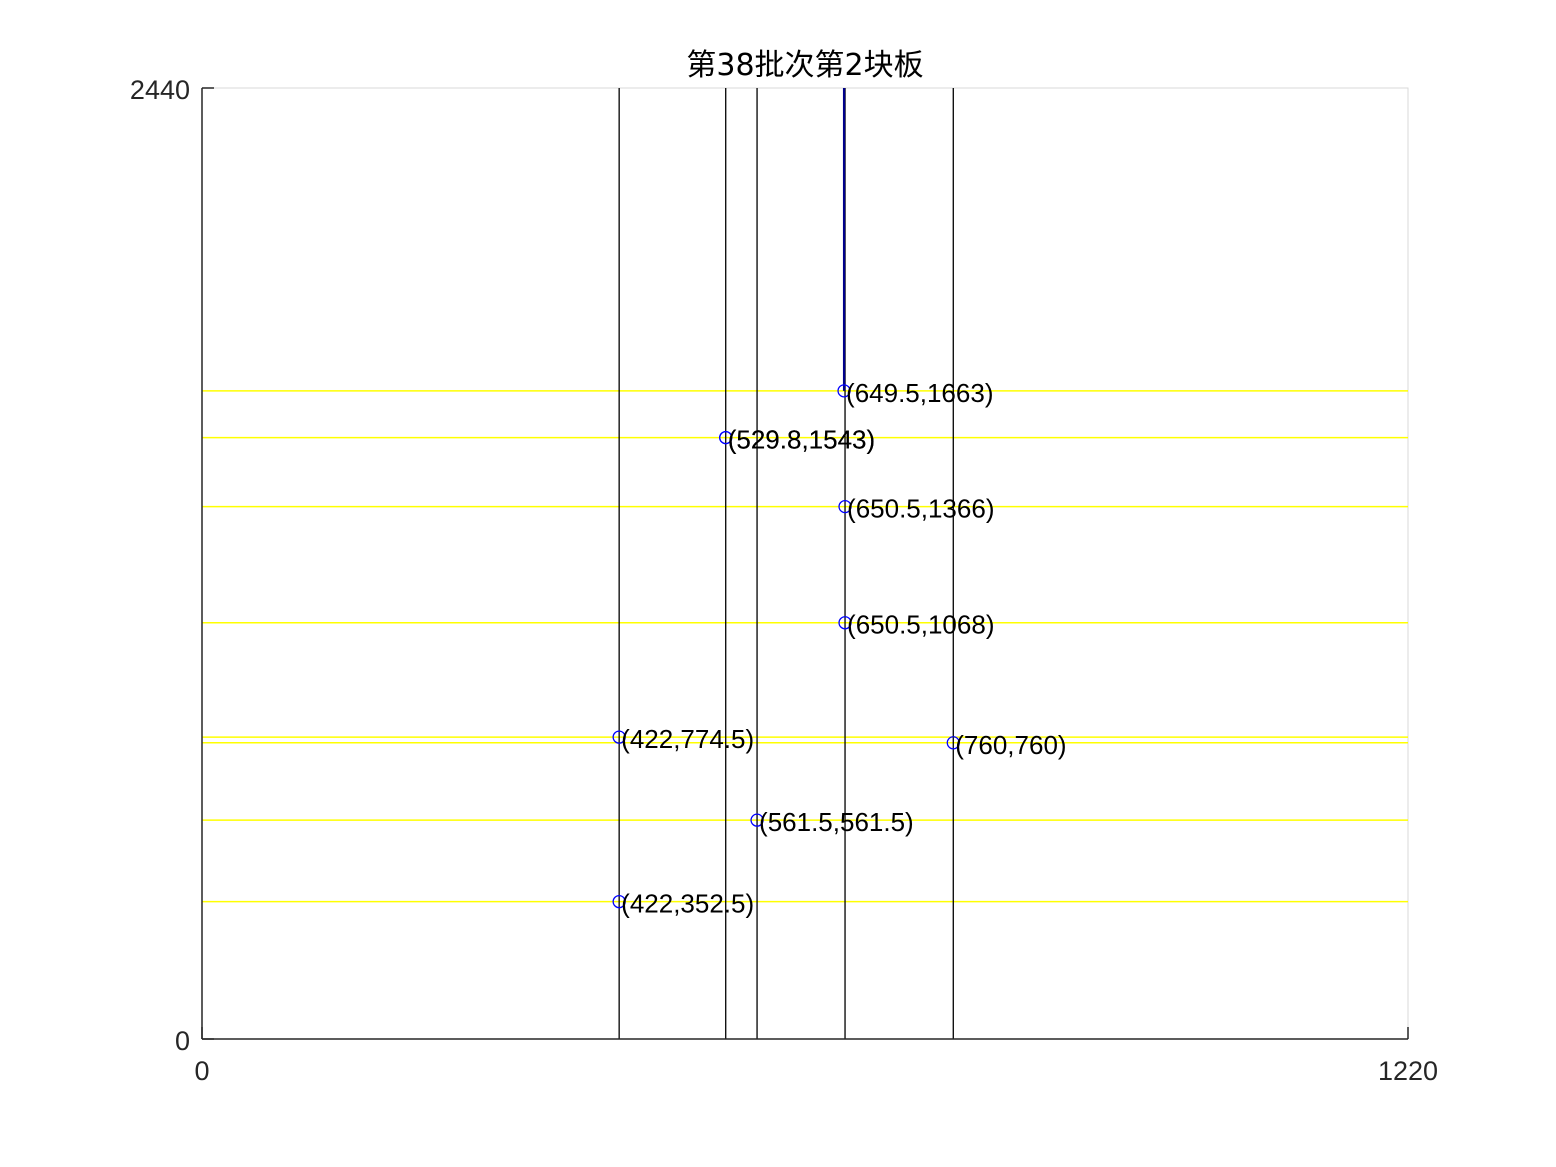 This screenshot has height=1167, width=1556. Describe the element at coordinates (801, 440) in the screenshot. I see `data-label: (529.8,1543)` at that location.